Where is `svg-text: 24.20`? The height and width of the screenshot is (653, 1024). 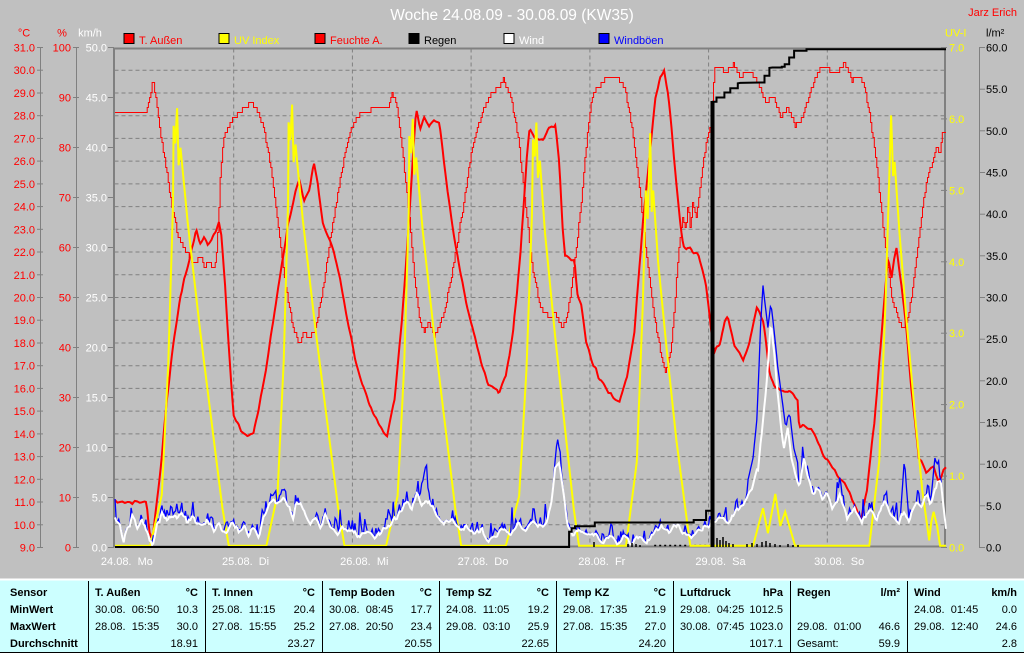
svg-text: 24.20 is located at coordinates (652, 644).